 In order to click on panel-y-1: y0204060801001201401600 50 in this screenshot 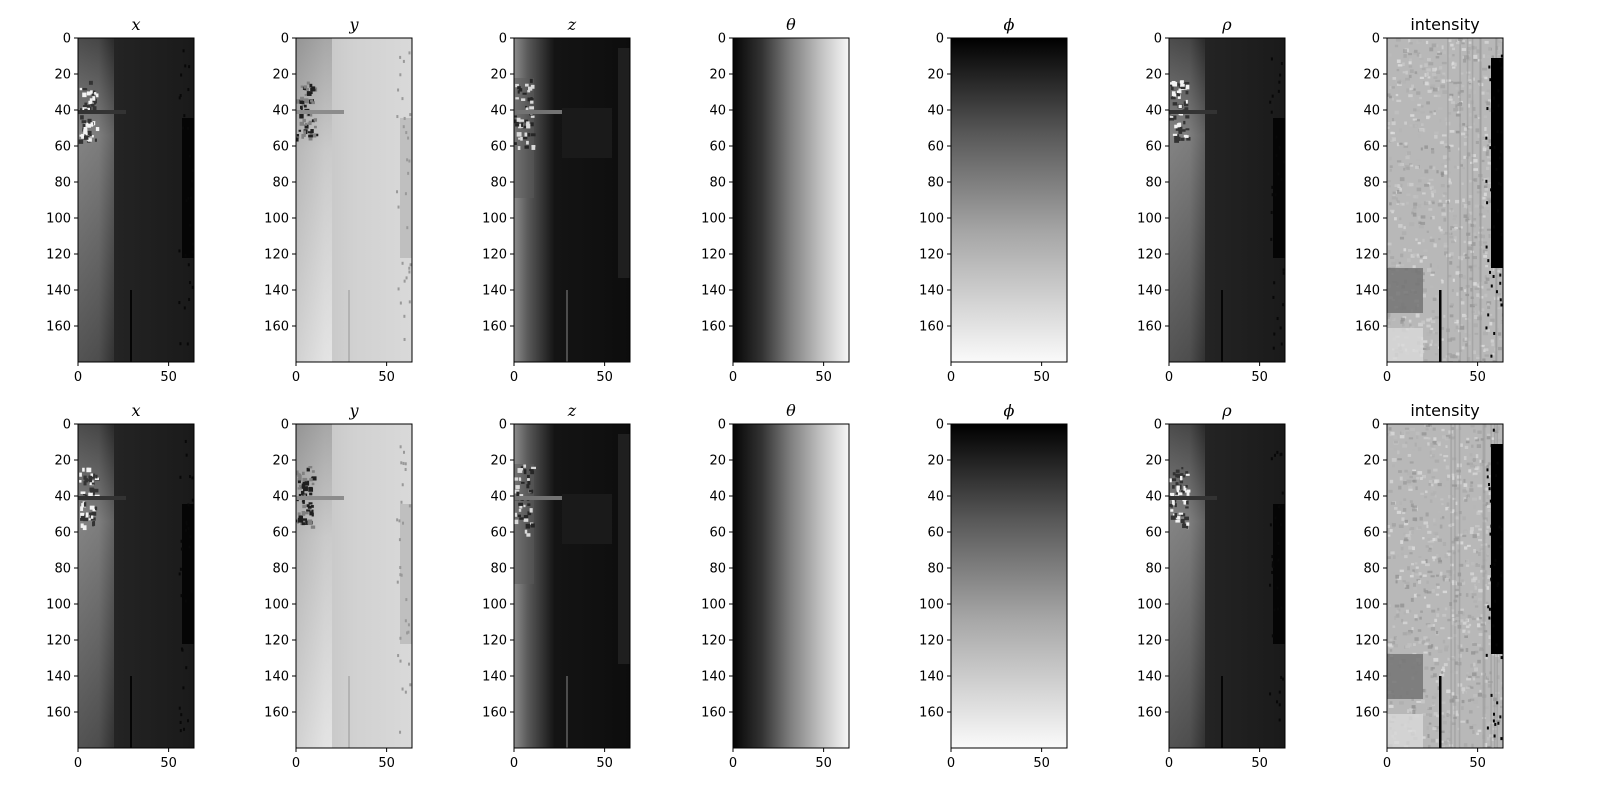, I will do `click(338, 586)`.